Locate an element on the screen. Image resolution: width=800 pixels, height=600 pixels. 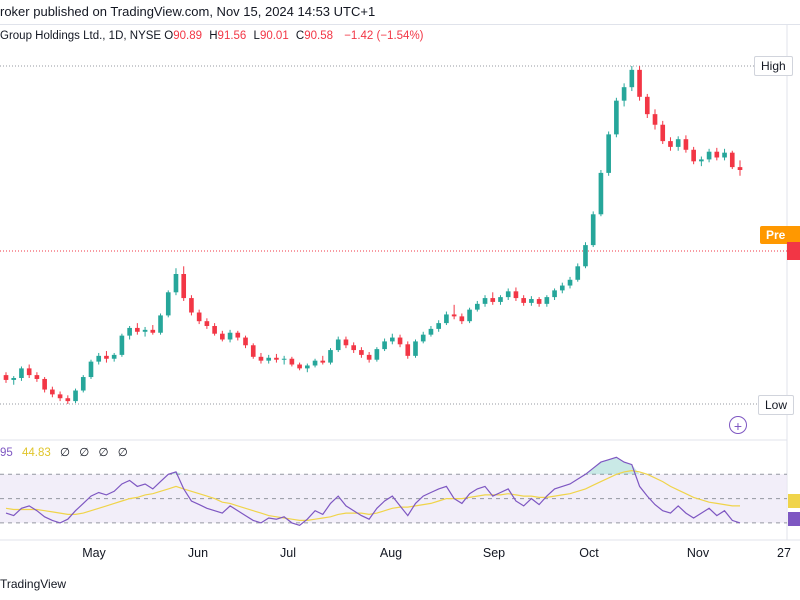
rsi-extra-1: ∅ is located at coordinates (65, 453).